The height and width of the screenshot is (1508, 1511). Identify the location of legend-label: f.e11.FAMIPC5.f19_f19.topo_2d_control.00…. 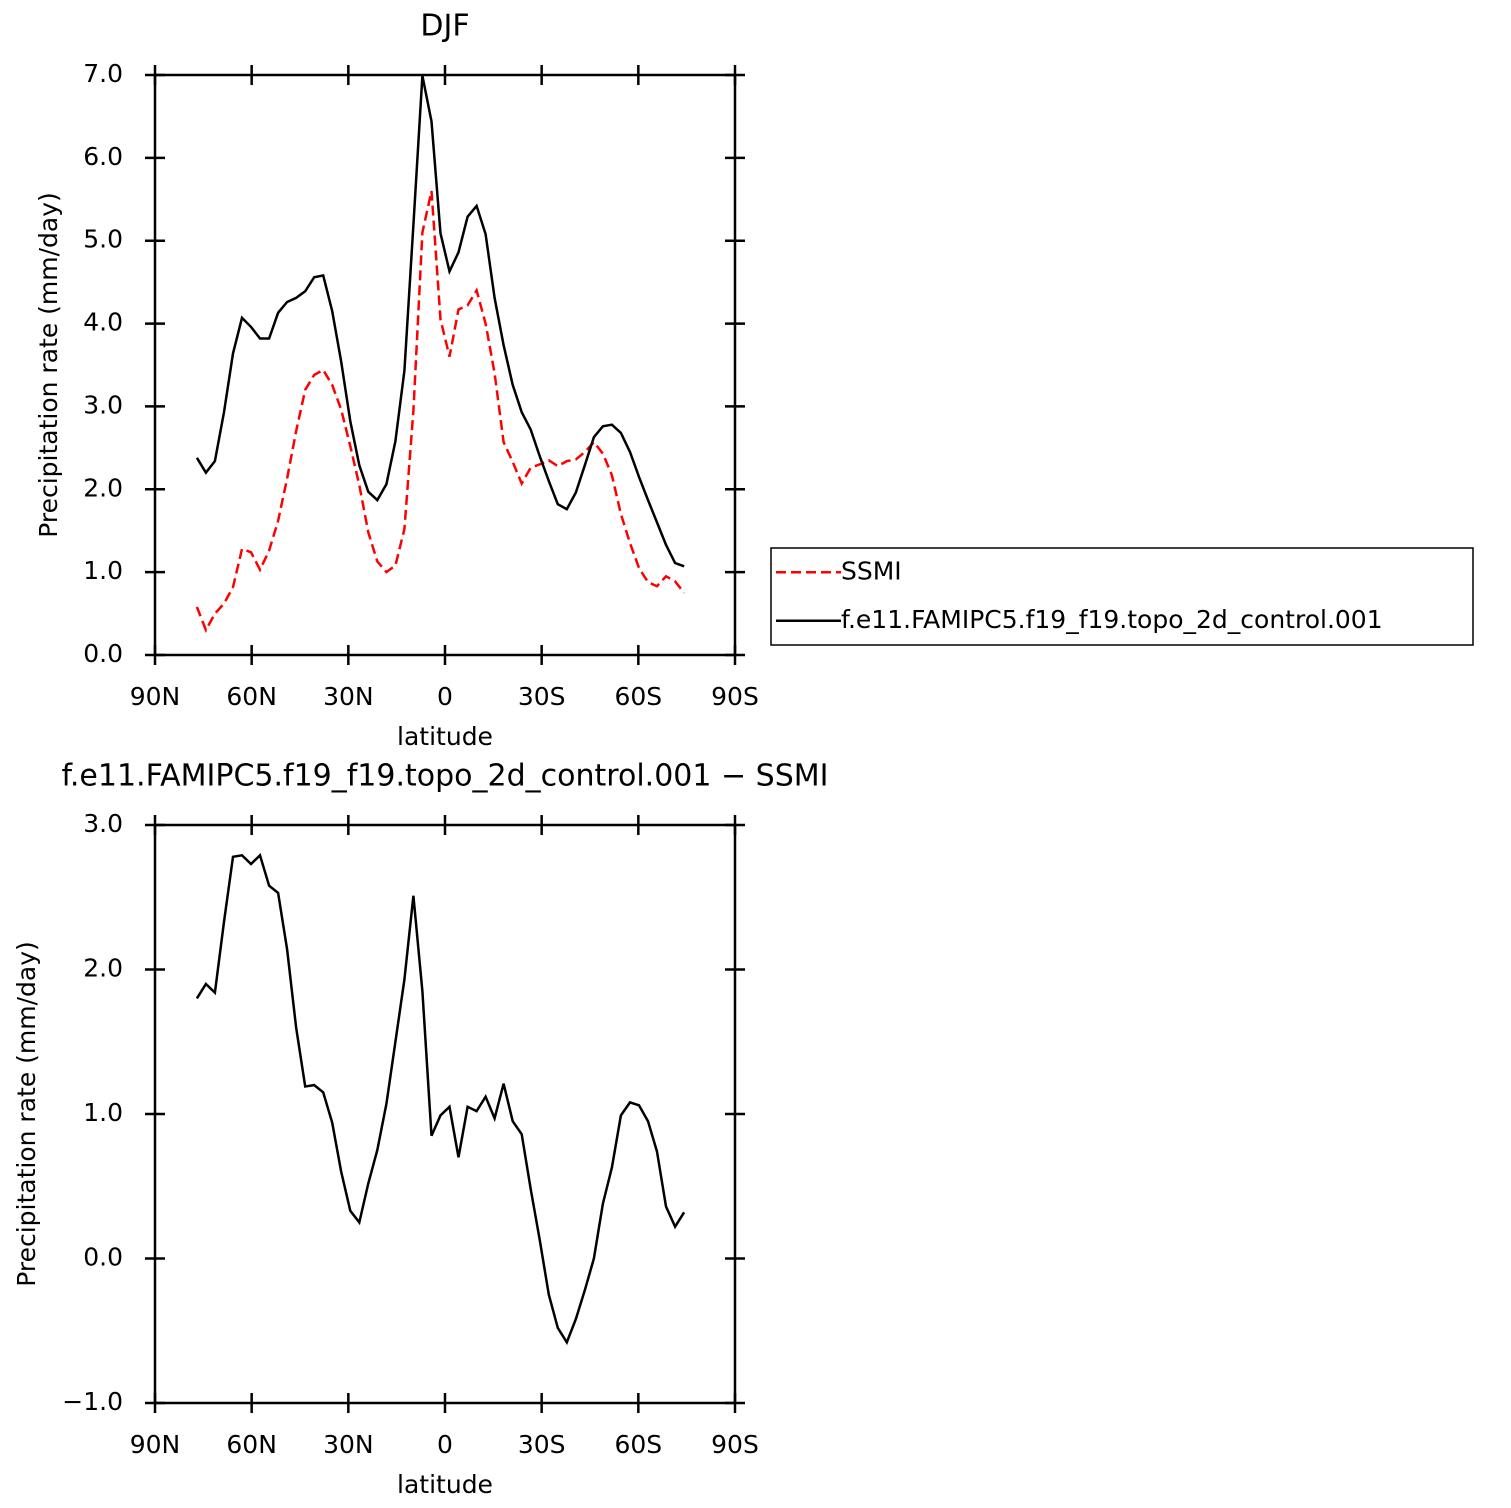
(1112, 619).